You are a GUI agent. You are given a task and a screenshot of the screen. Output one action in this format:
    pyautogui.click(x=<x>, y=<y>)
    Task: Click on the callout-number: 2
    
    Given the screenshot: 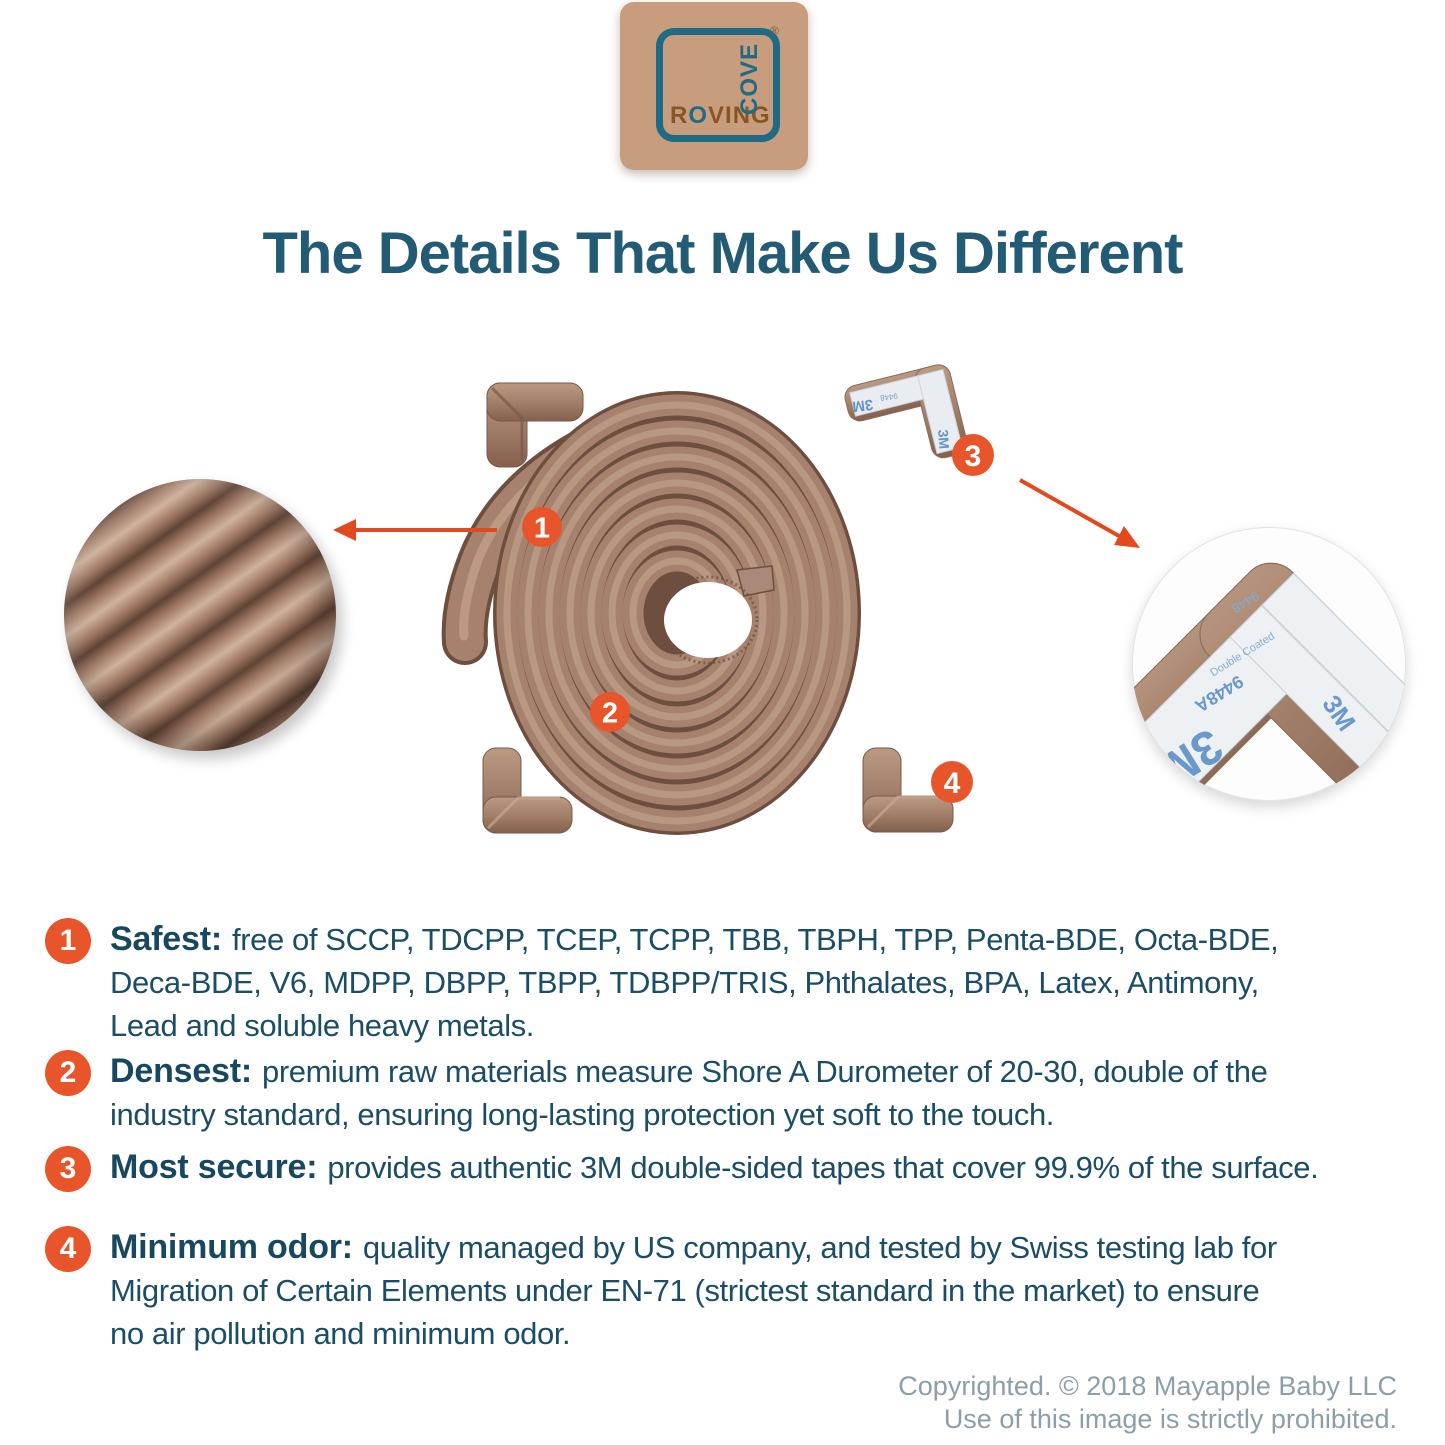 What is the action you would take?
    pyautogui.click(x=610, y=713)
    